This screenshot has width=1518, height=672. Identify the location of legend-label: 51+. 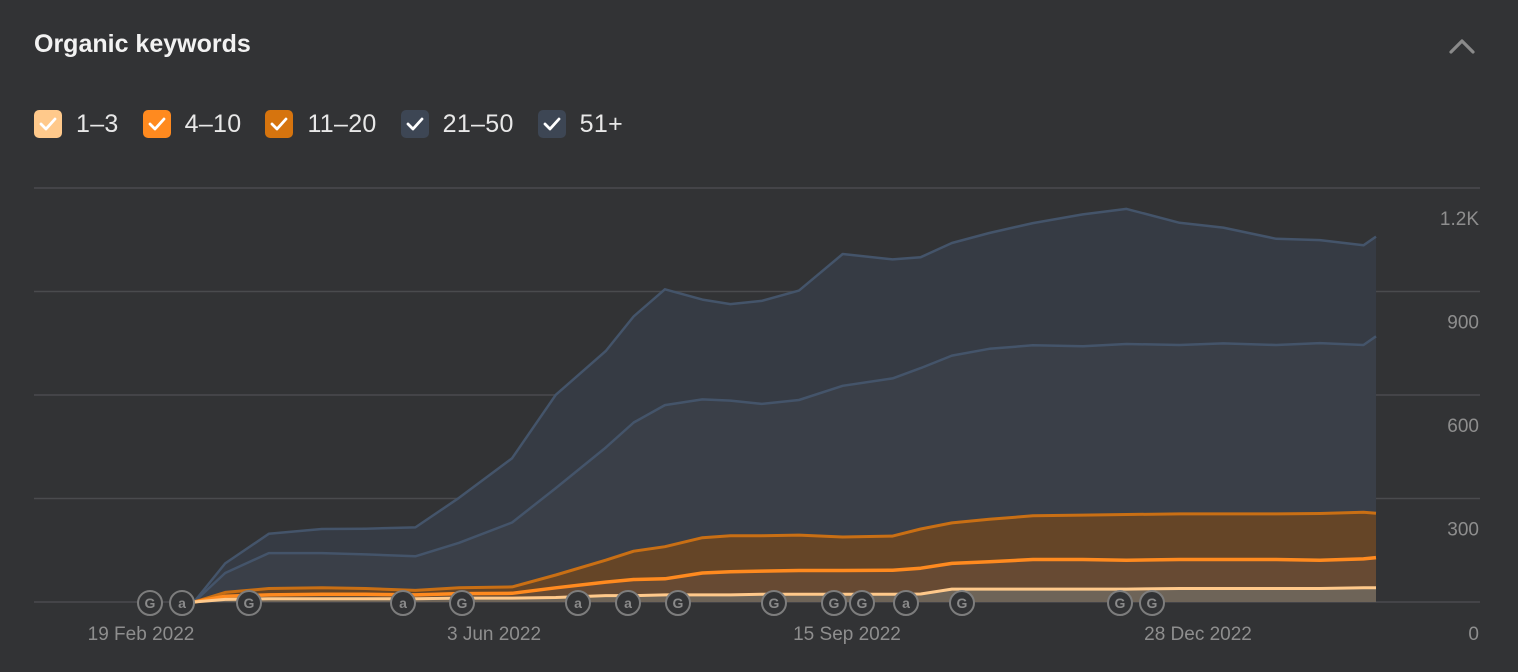
(601, 123).